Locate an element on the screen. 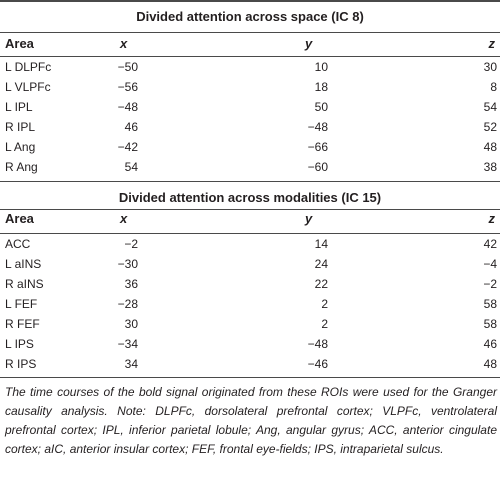 The height and width of the screenshot is (479, 500). table-row: R Ang 54 −60 38 is located at coordinates (250, 167).